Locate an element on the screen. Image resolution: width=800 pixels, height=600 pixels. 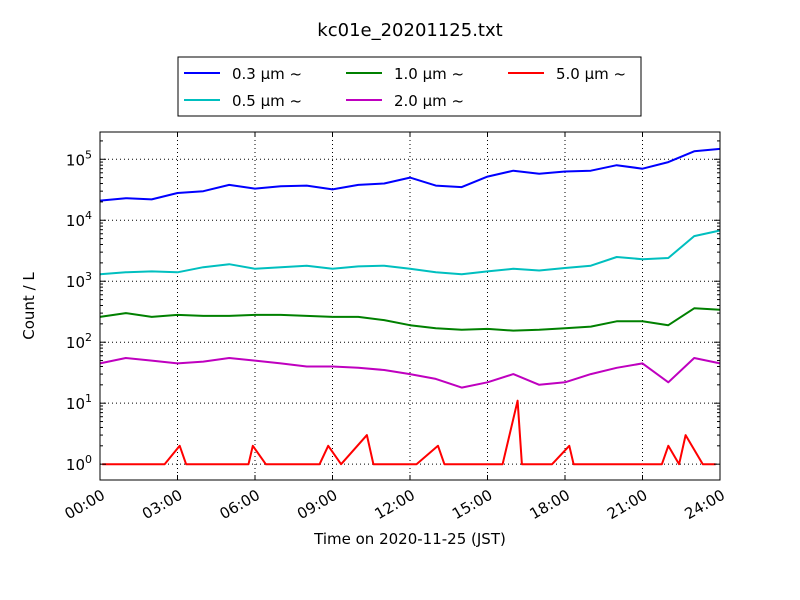
legend-box is located at coordinates (409, 86).